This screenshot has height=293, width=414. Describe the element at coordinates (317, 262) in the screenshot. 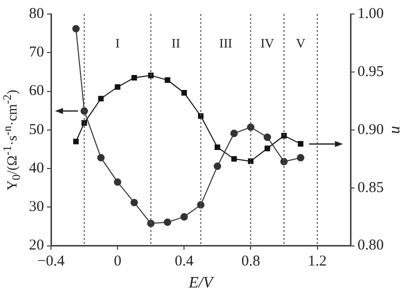

I see `x-tick-label: 1.2` at that location.